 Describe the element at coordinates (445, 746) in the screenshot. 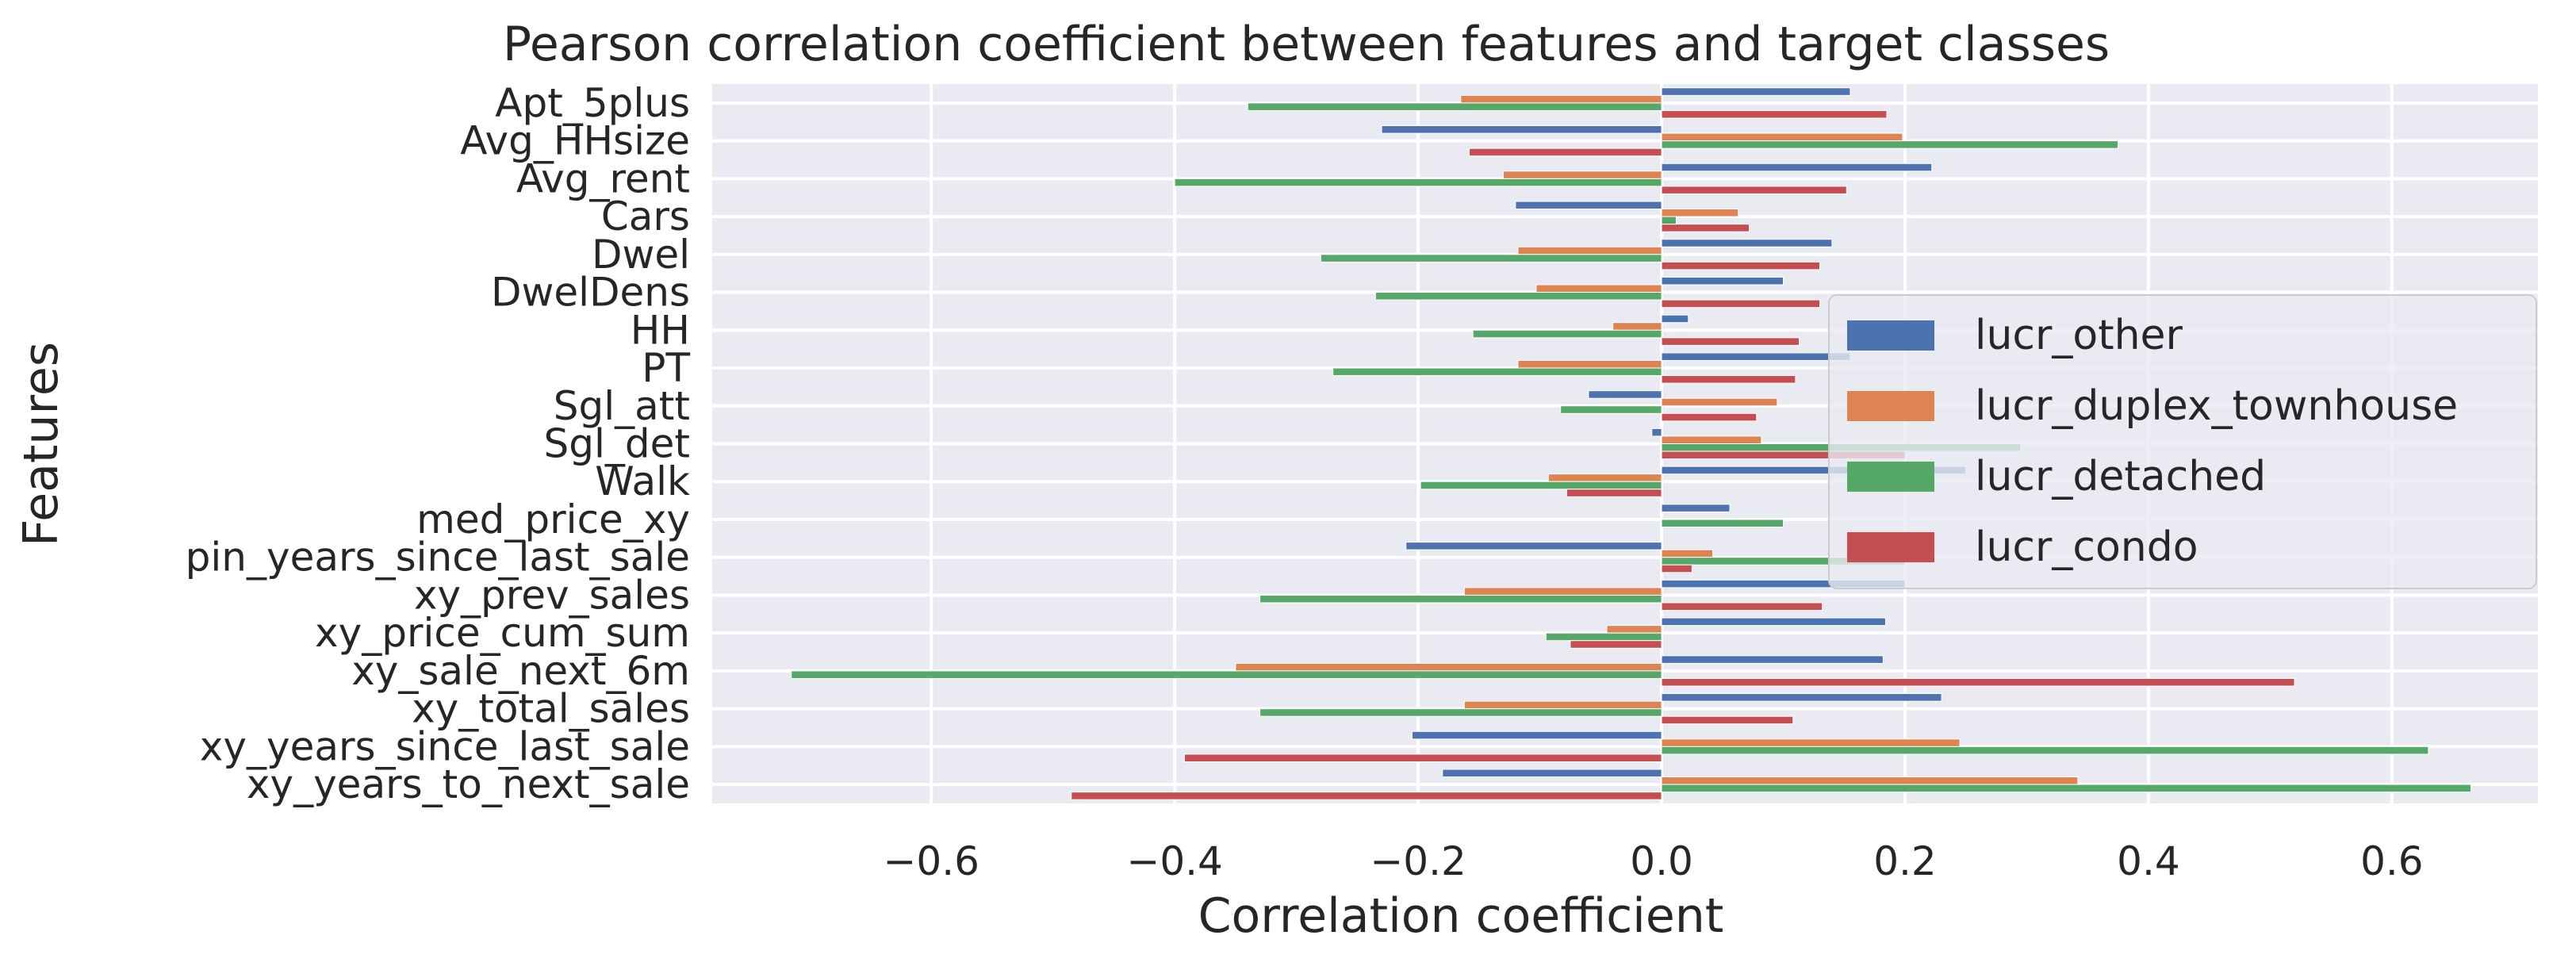

I see `y-tick-label: xy_years_since_last_sale` at that location.